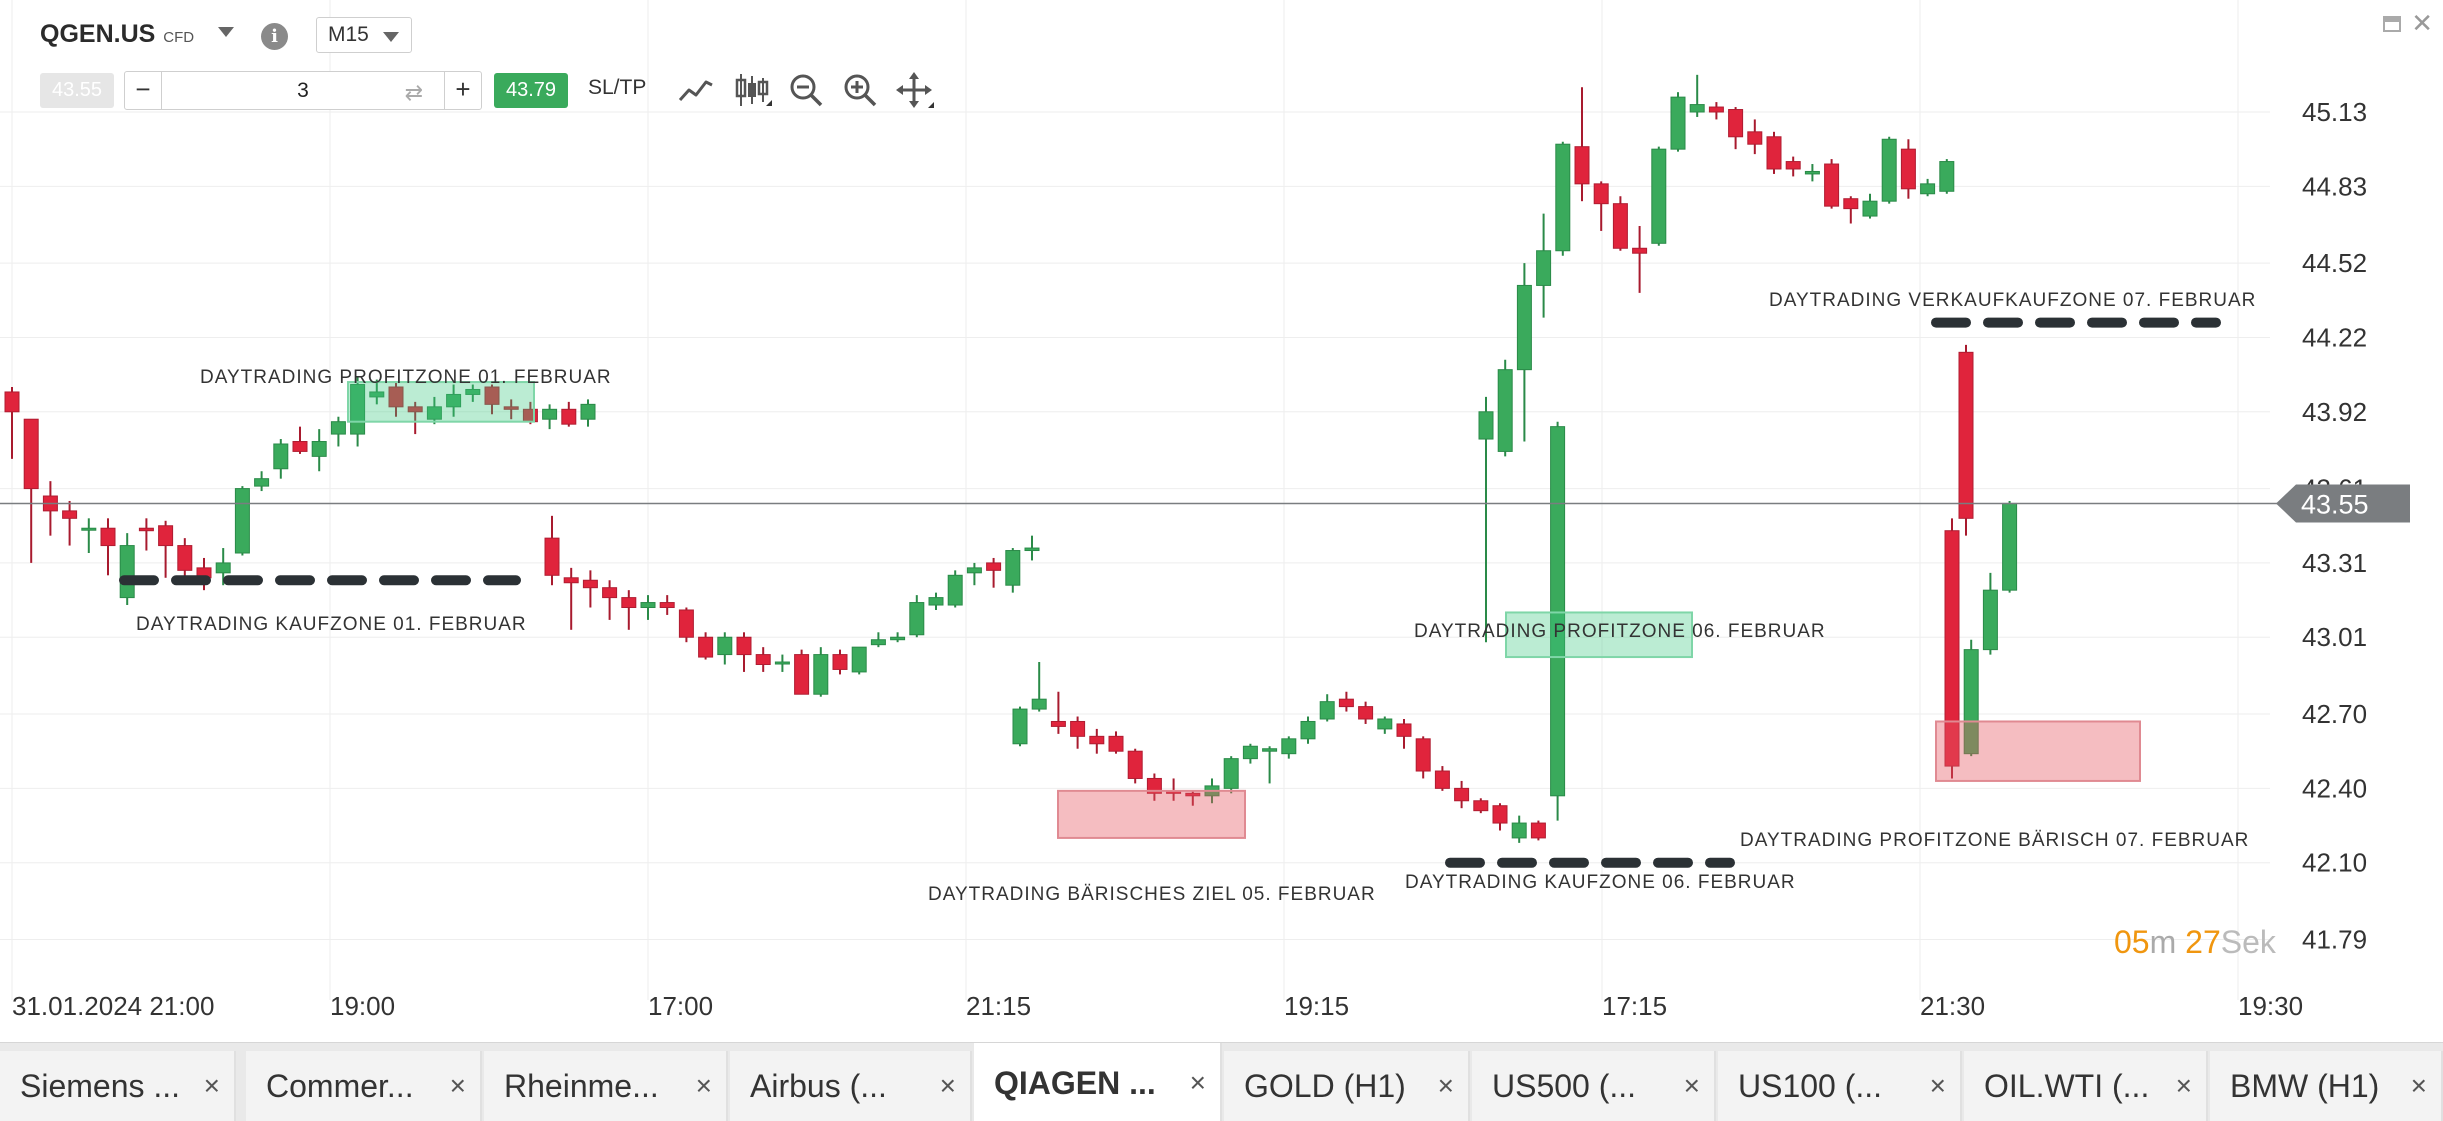 The width and height of the screenshot is (2443, 1121). Describe the element at coordinates (806, 90) in the screenshot. I see `zoom-out-icon` at that location.